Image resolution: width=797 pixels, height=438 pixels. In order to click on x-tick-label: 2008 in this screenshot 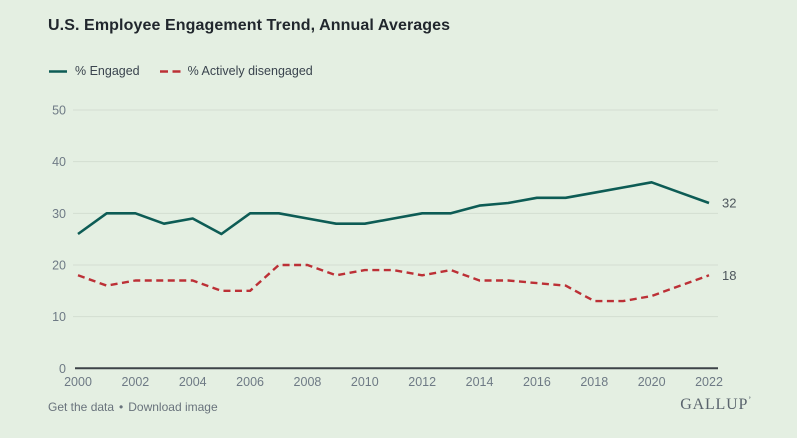, I will do `click(308, 382)`.